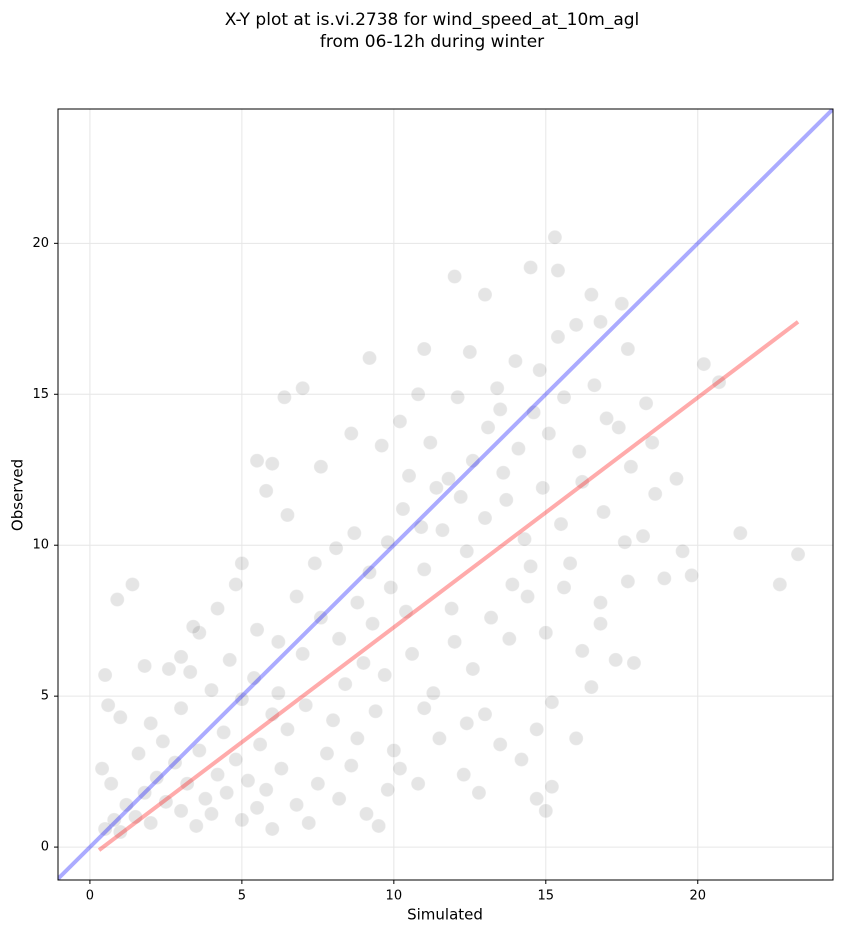 This screenshot has width=843, height=938. What do you see at coordinates (697, 896) in the screenshot?
I see `x-tick-label: 20` at bounding box center [697, 896].